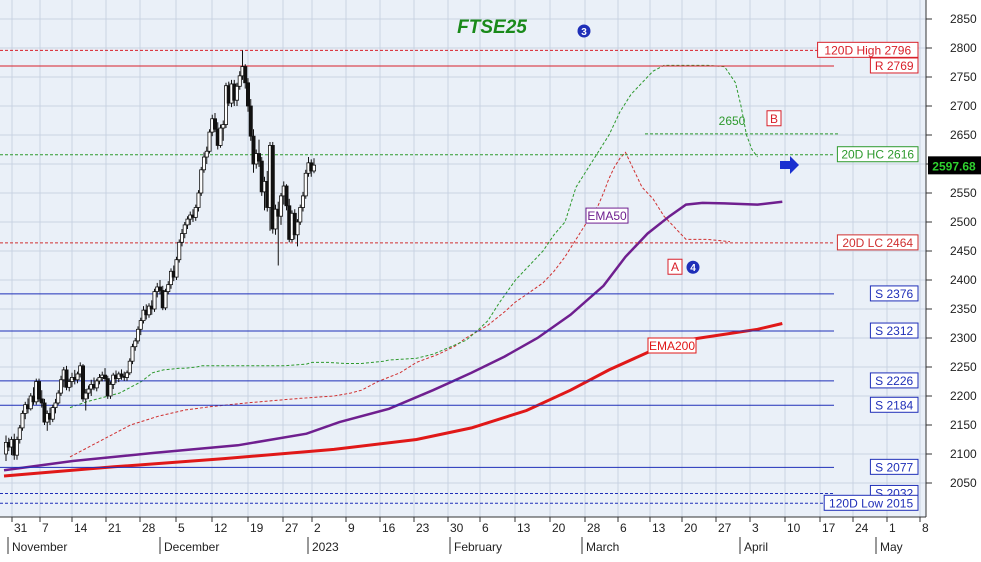 The width and height of the screenshot is (981, 562). I want to click on x-tick-label: 5, so click(181, 528).